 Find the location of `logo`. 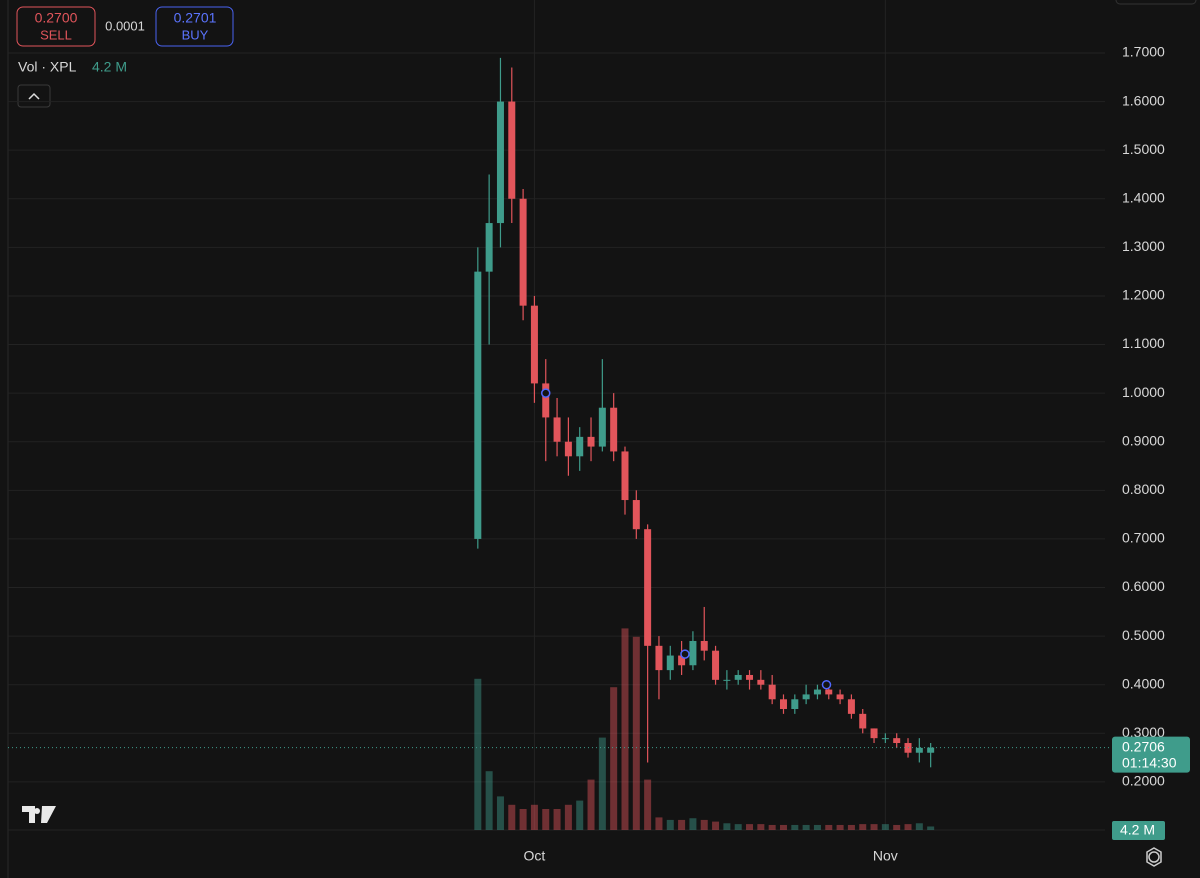

logo is located at coordinates (39, 814).